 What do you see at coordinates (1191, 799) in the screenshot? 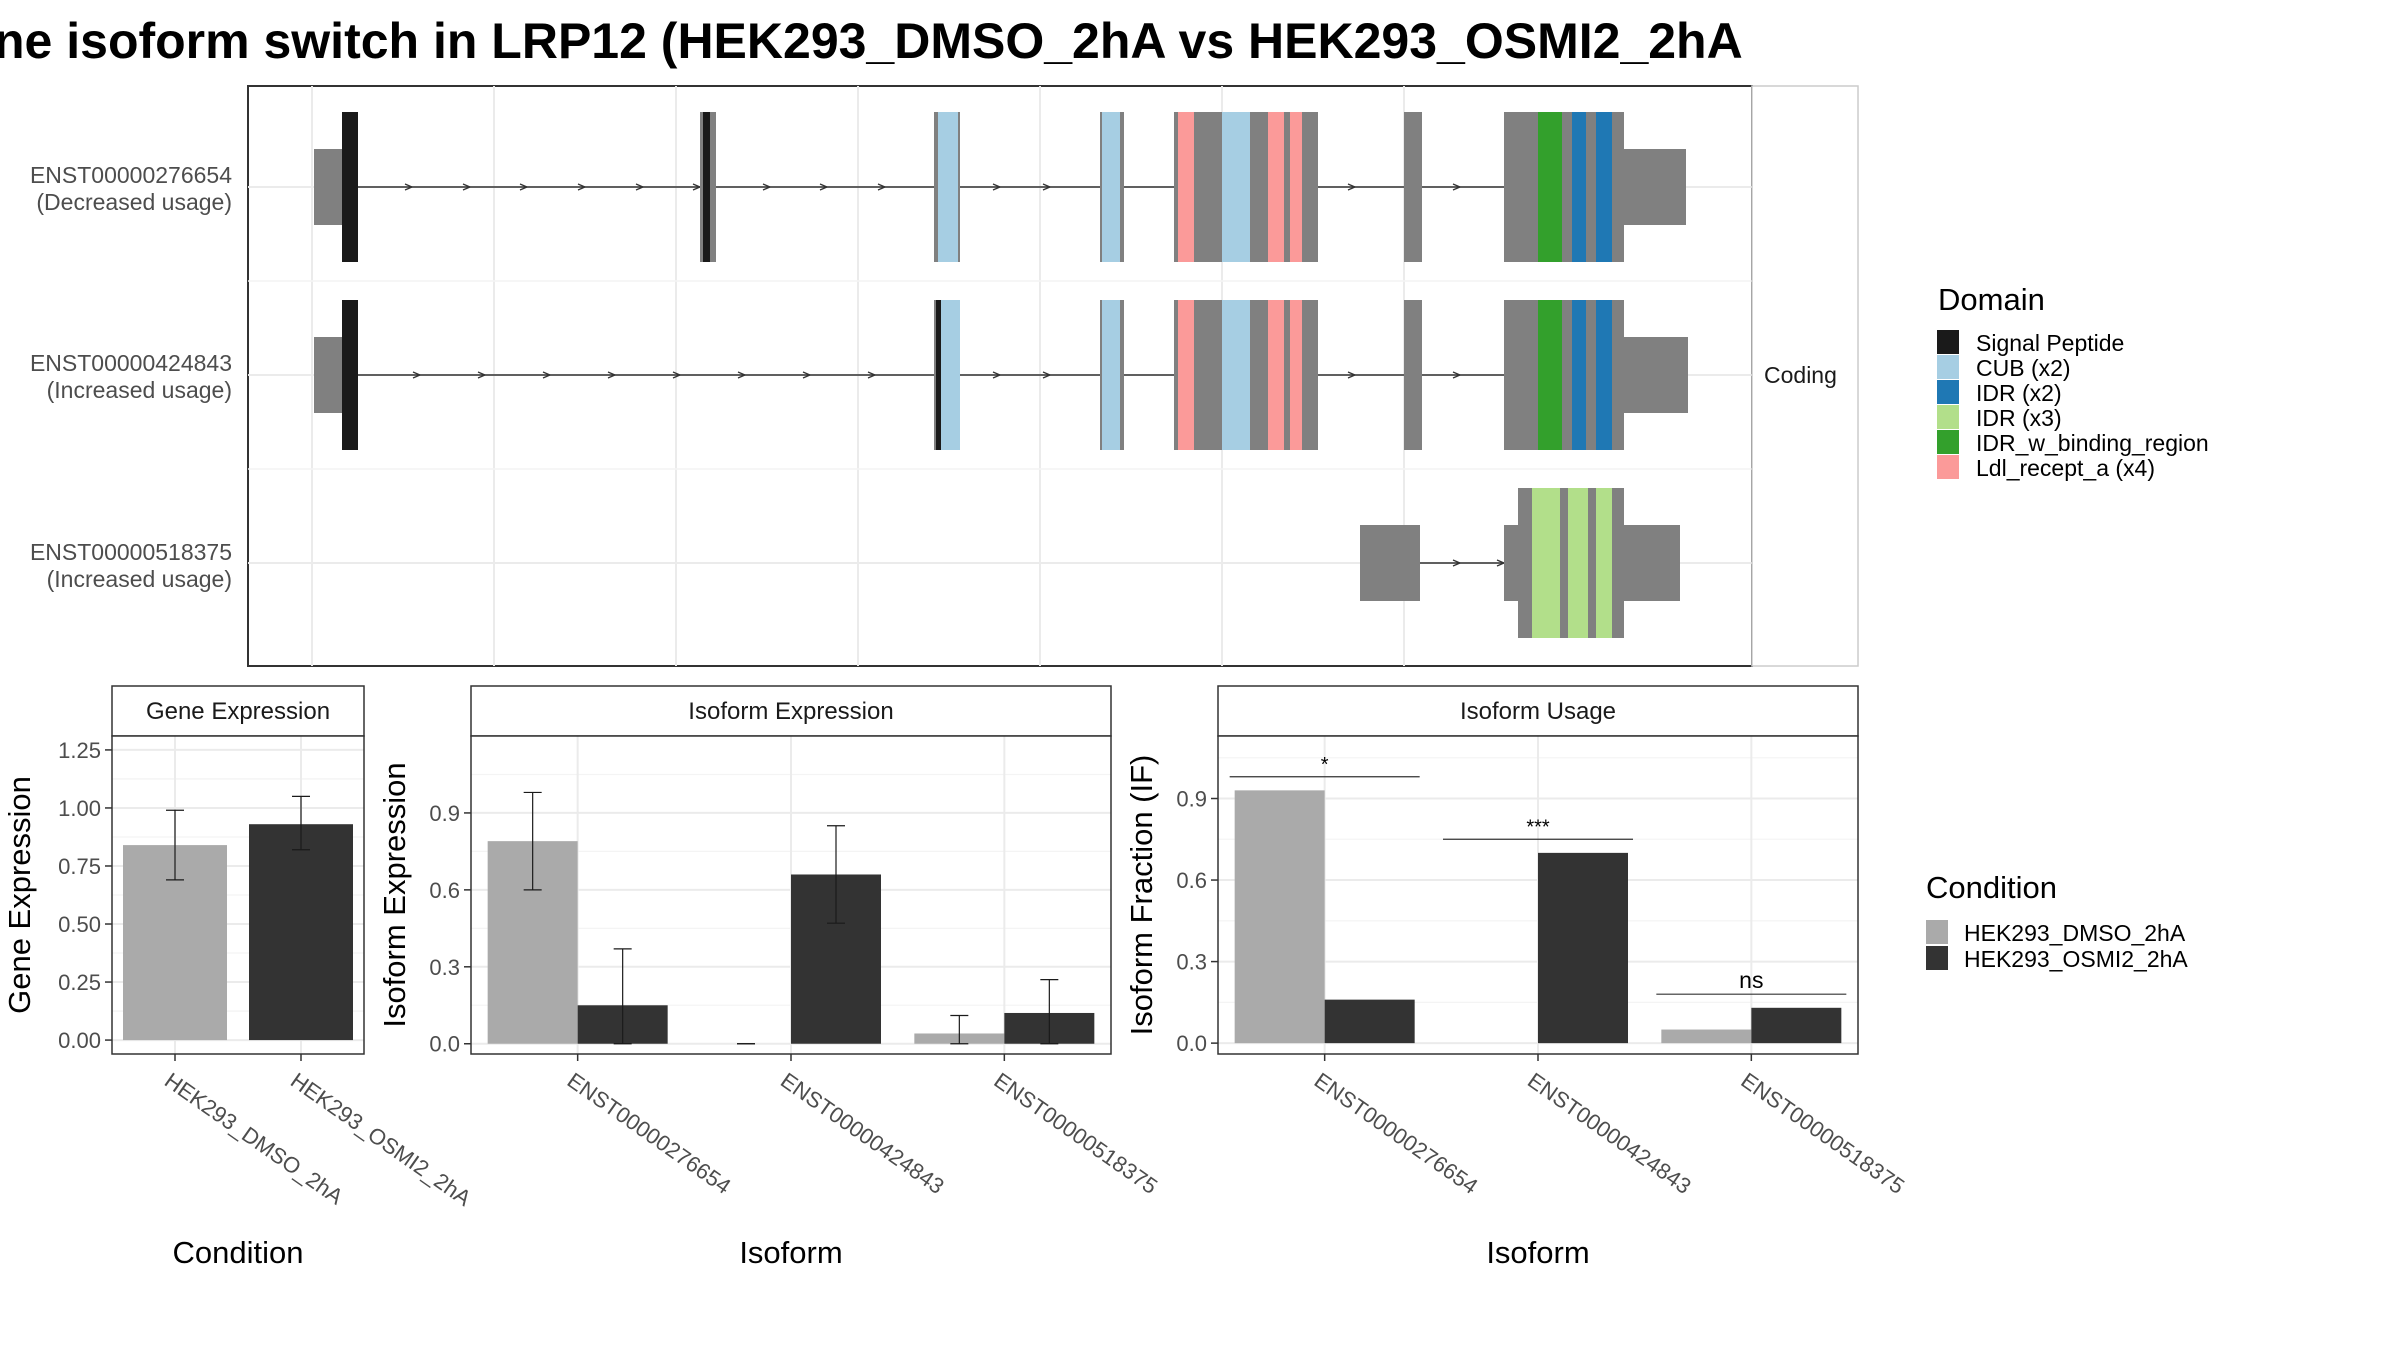
I see `y-tick-label: 0.9` at bounding box center [1191, 799].